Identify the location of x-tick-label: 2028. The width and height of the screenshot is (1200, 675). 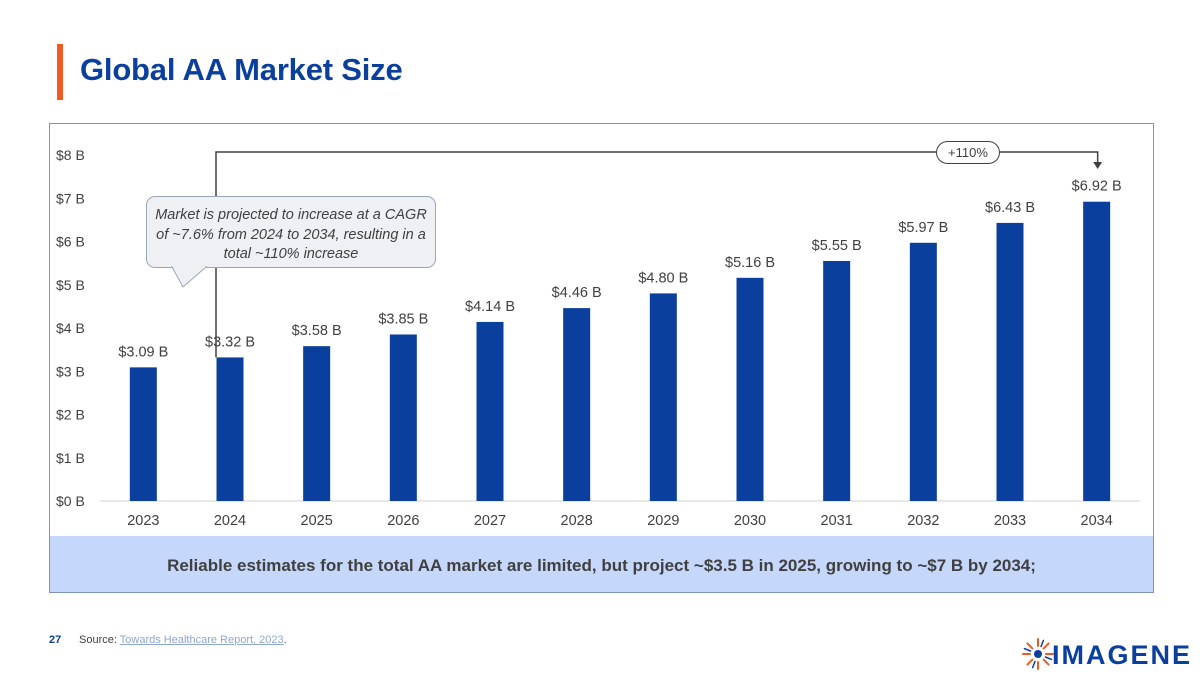
(577, 521).